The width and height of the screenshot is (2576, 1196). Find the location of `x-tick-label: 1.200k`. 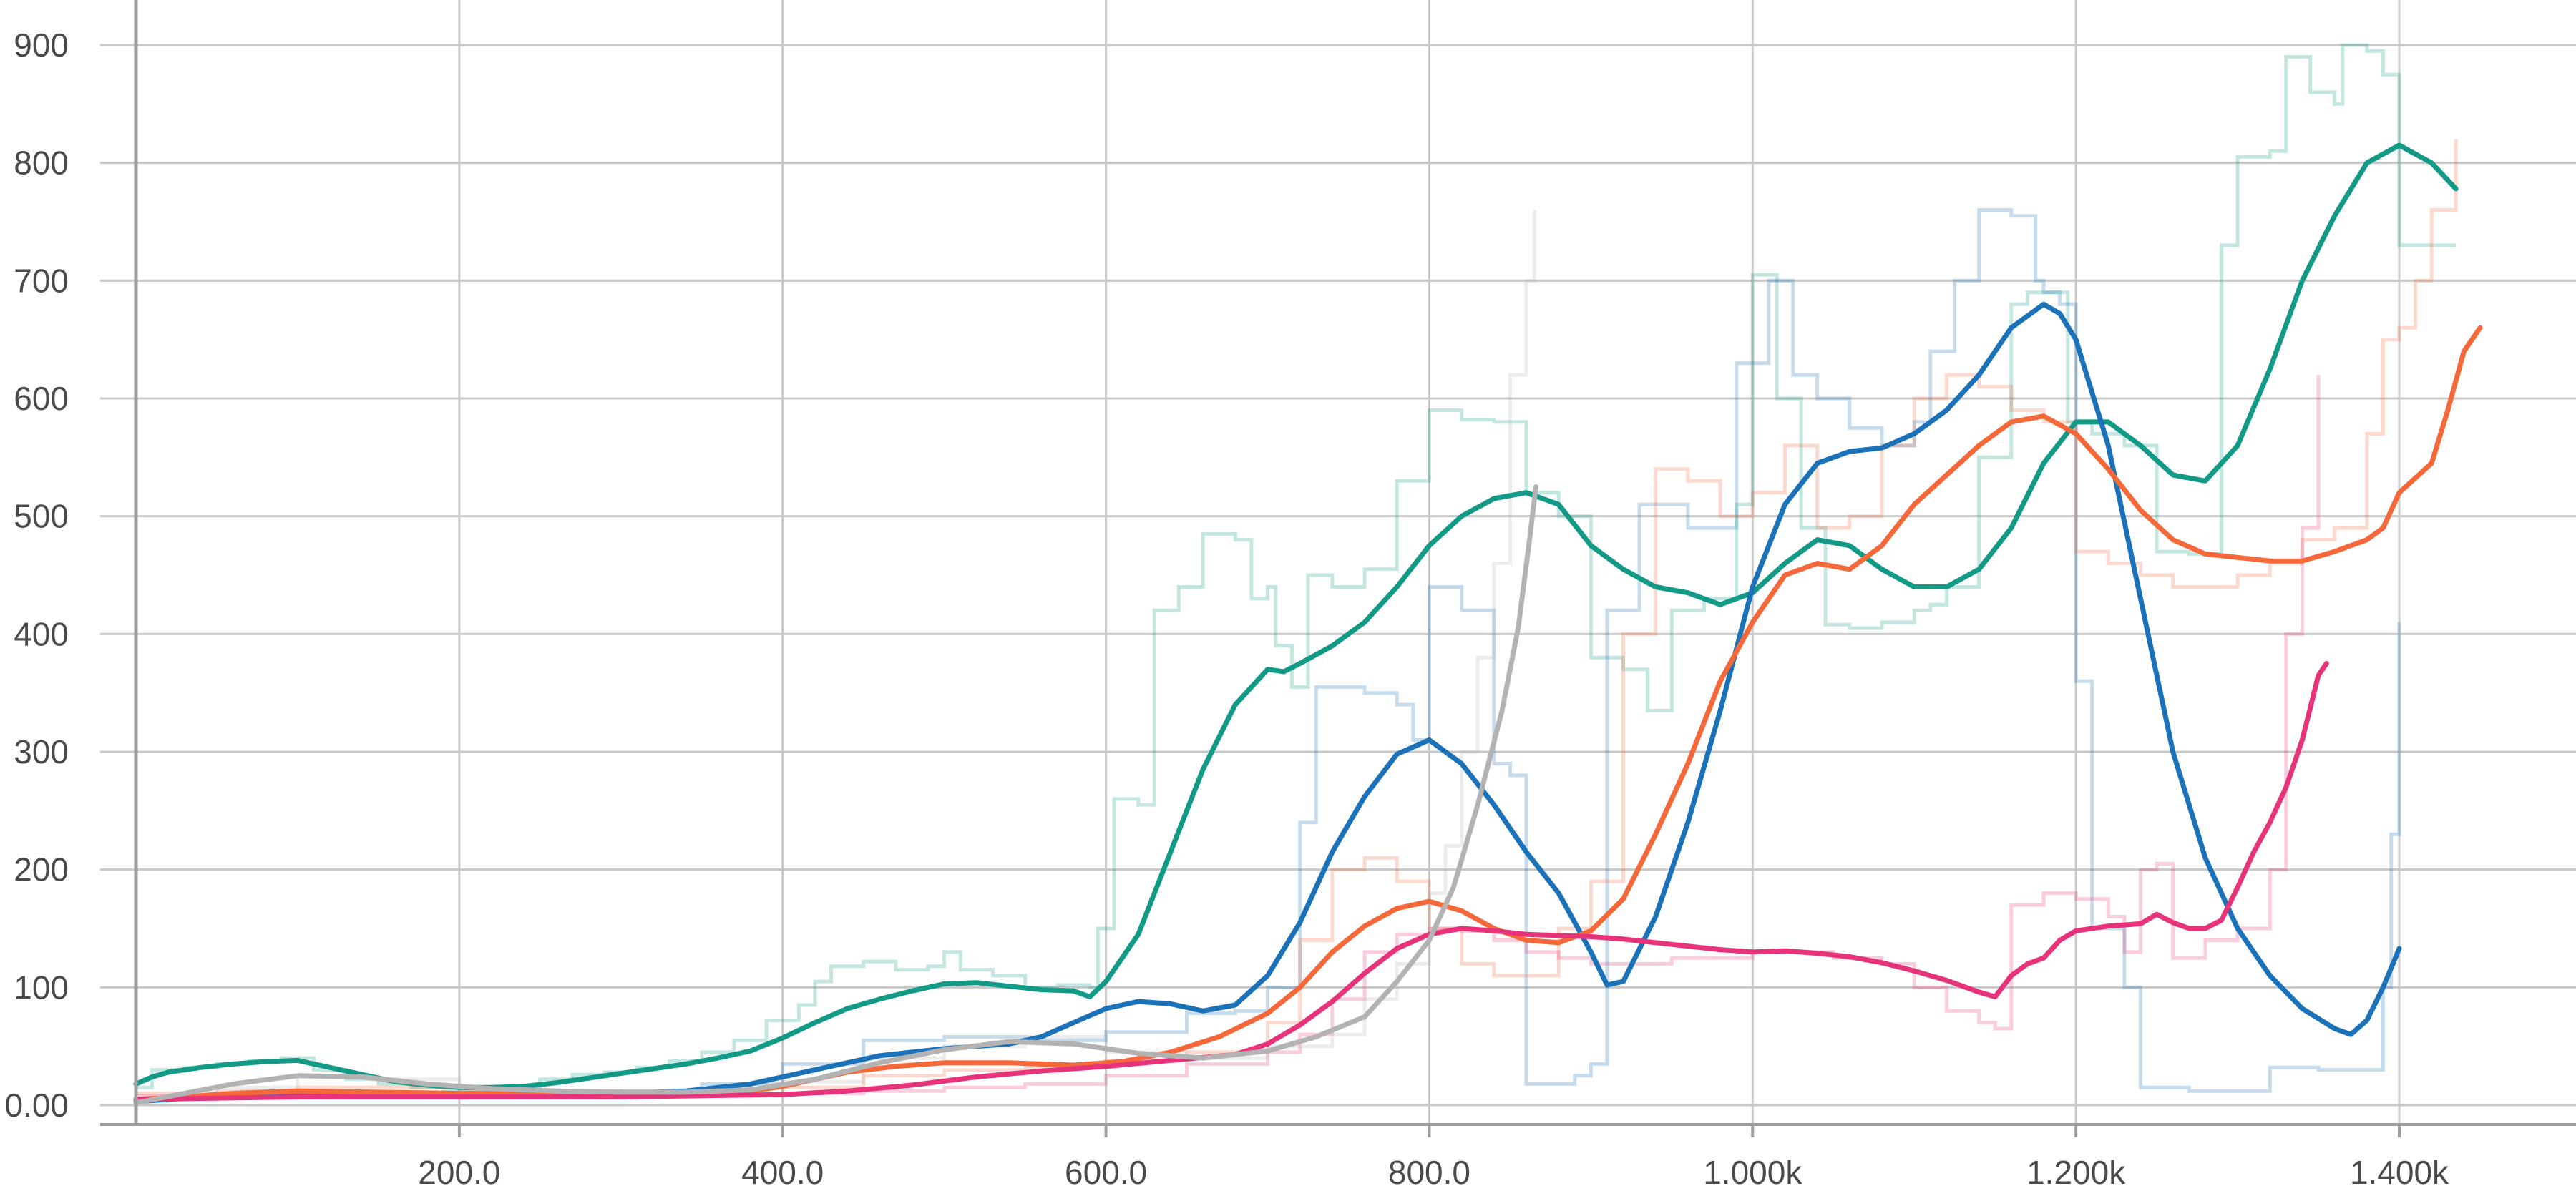

x-tick-label: 1.200k is located at coordinates (2076, 1172).